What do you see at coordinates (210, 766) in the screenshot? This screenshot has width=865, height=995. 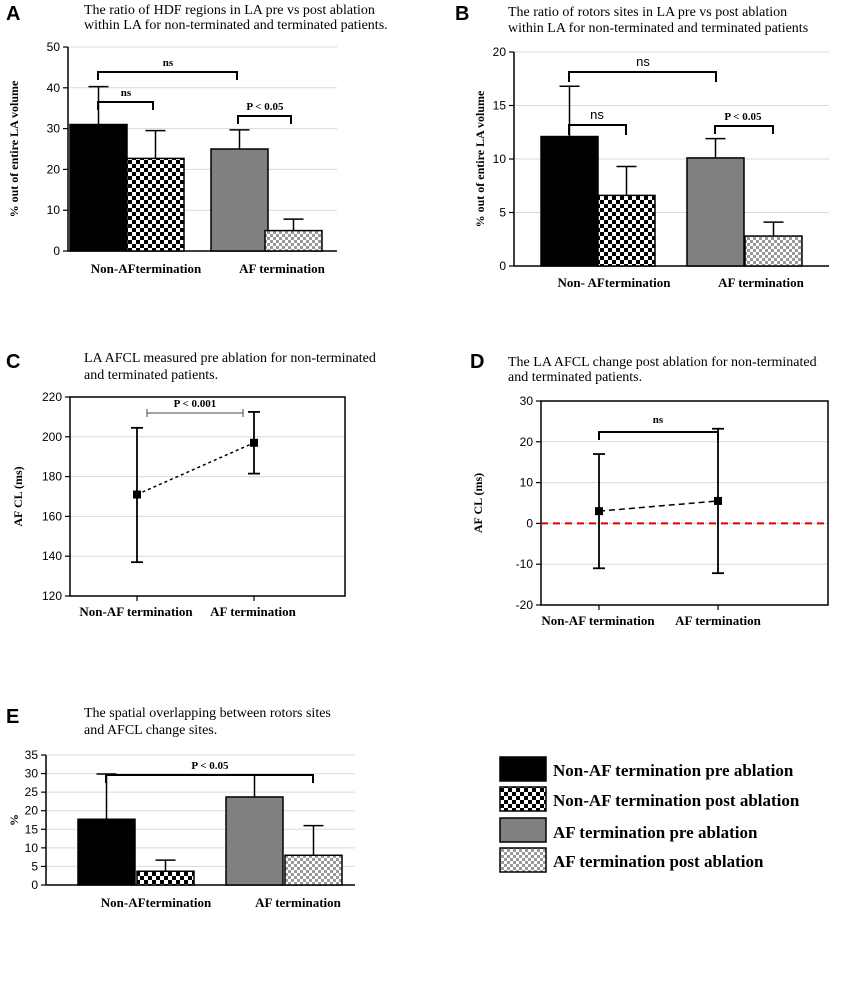 I see `significance-label-E: P < 0.05` at bounding box center [210, 766].